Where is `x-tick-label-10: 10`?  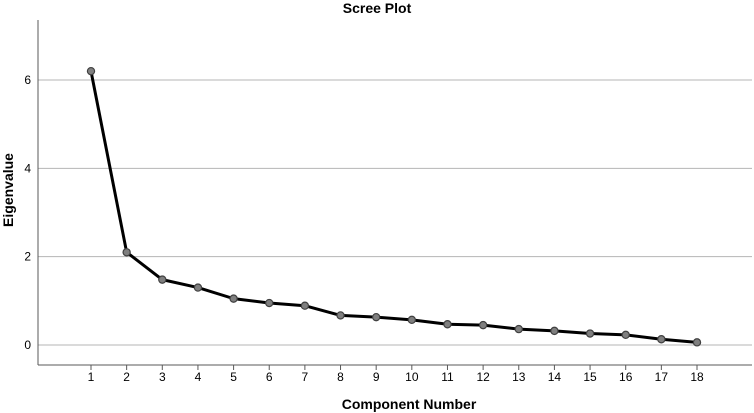 x-tick-label-10: 10 is located at coordinates (412, 377).